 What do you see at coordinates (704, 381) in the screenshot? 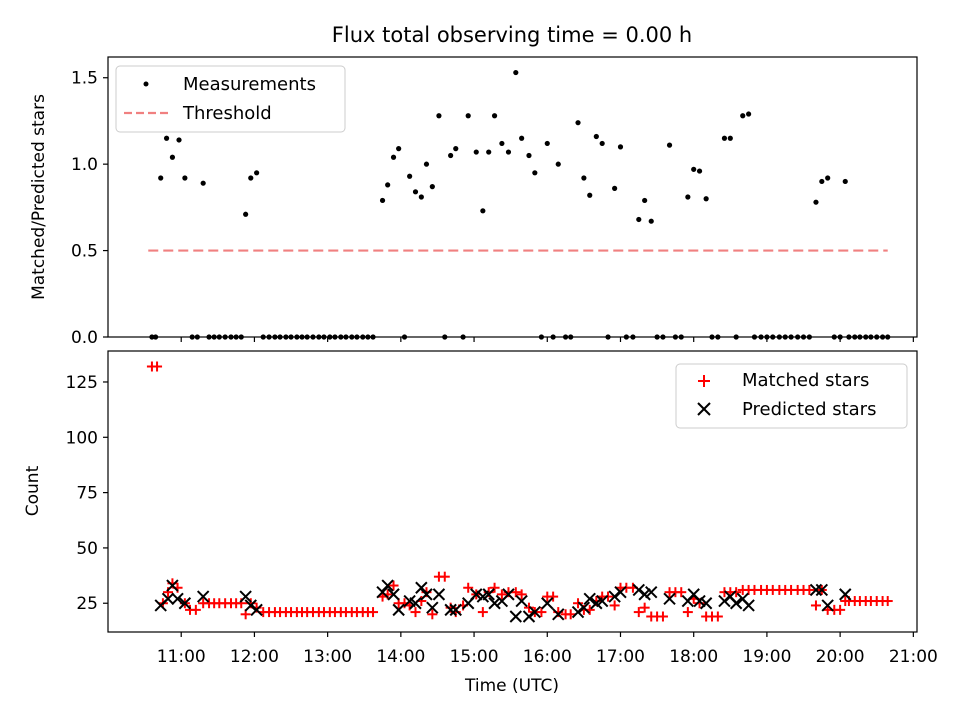
I see `legend-matched-marker` at bounding box center [704, 381].